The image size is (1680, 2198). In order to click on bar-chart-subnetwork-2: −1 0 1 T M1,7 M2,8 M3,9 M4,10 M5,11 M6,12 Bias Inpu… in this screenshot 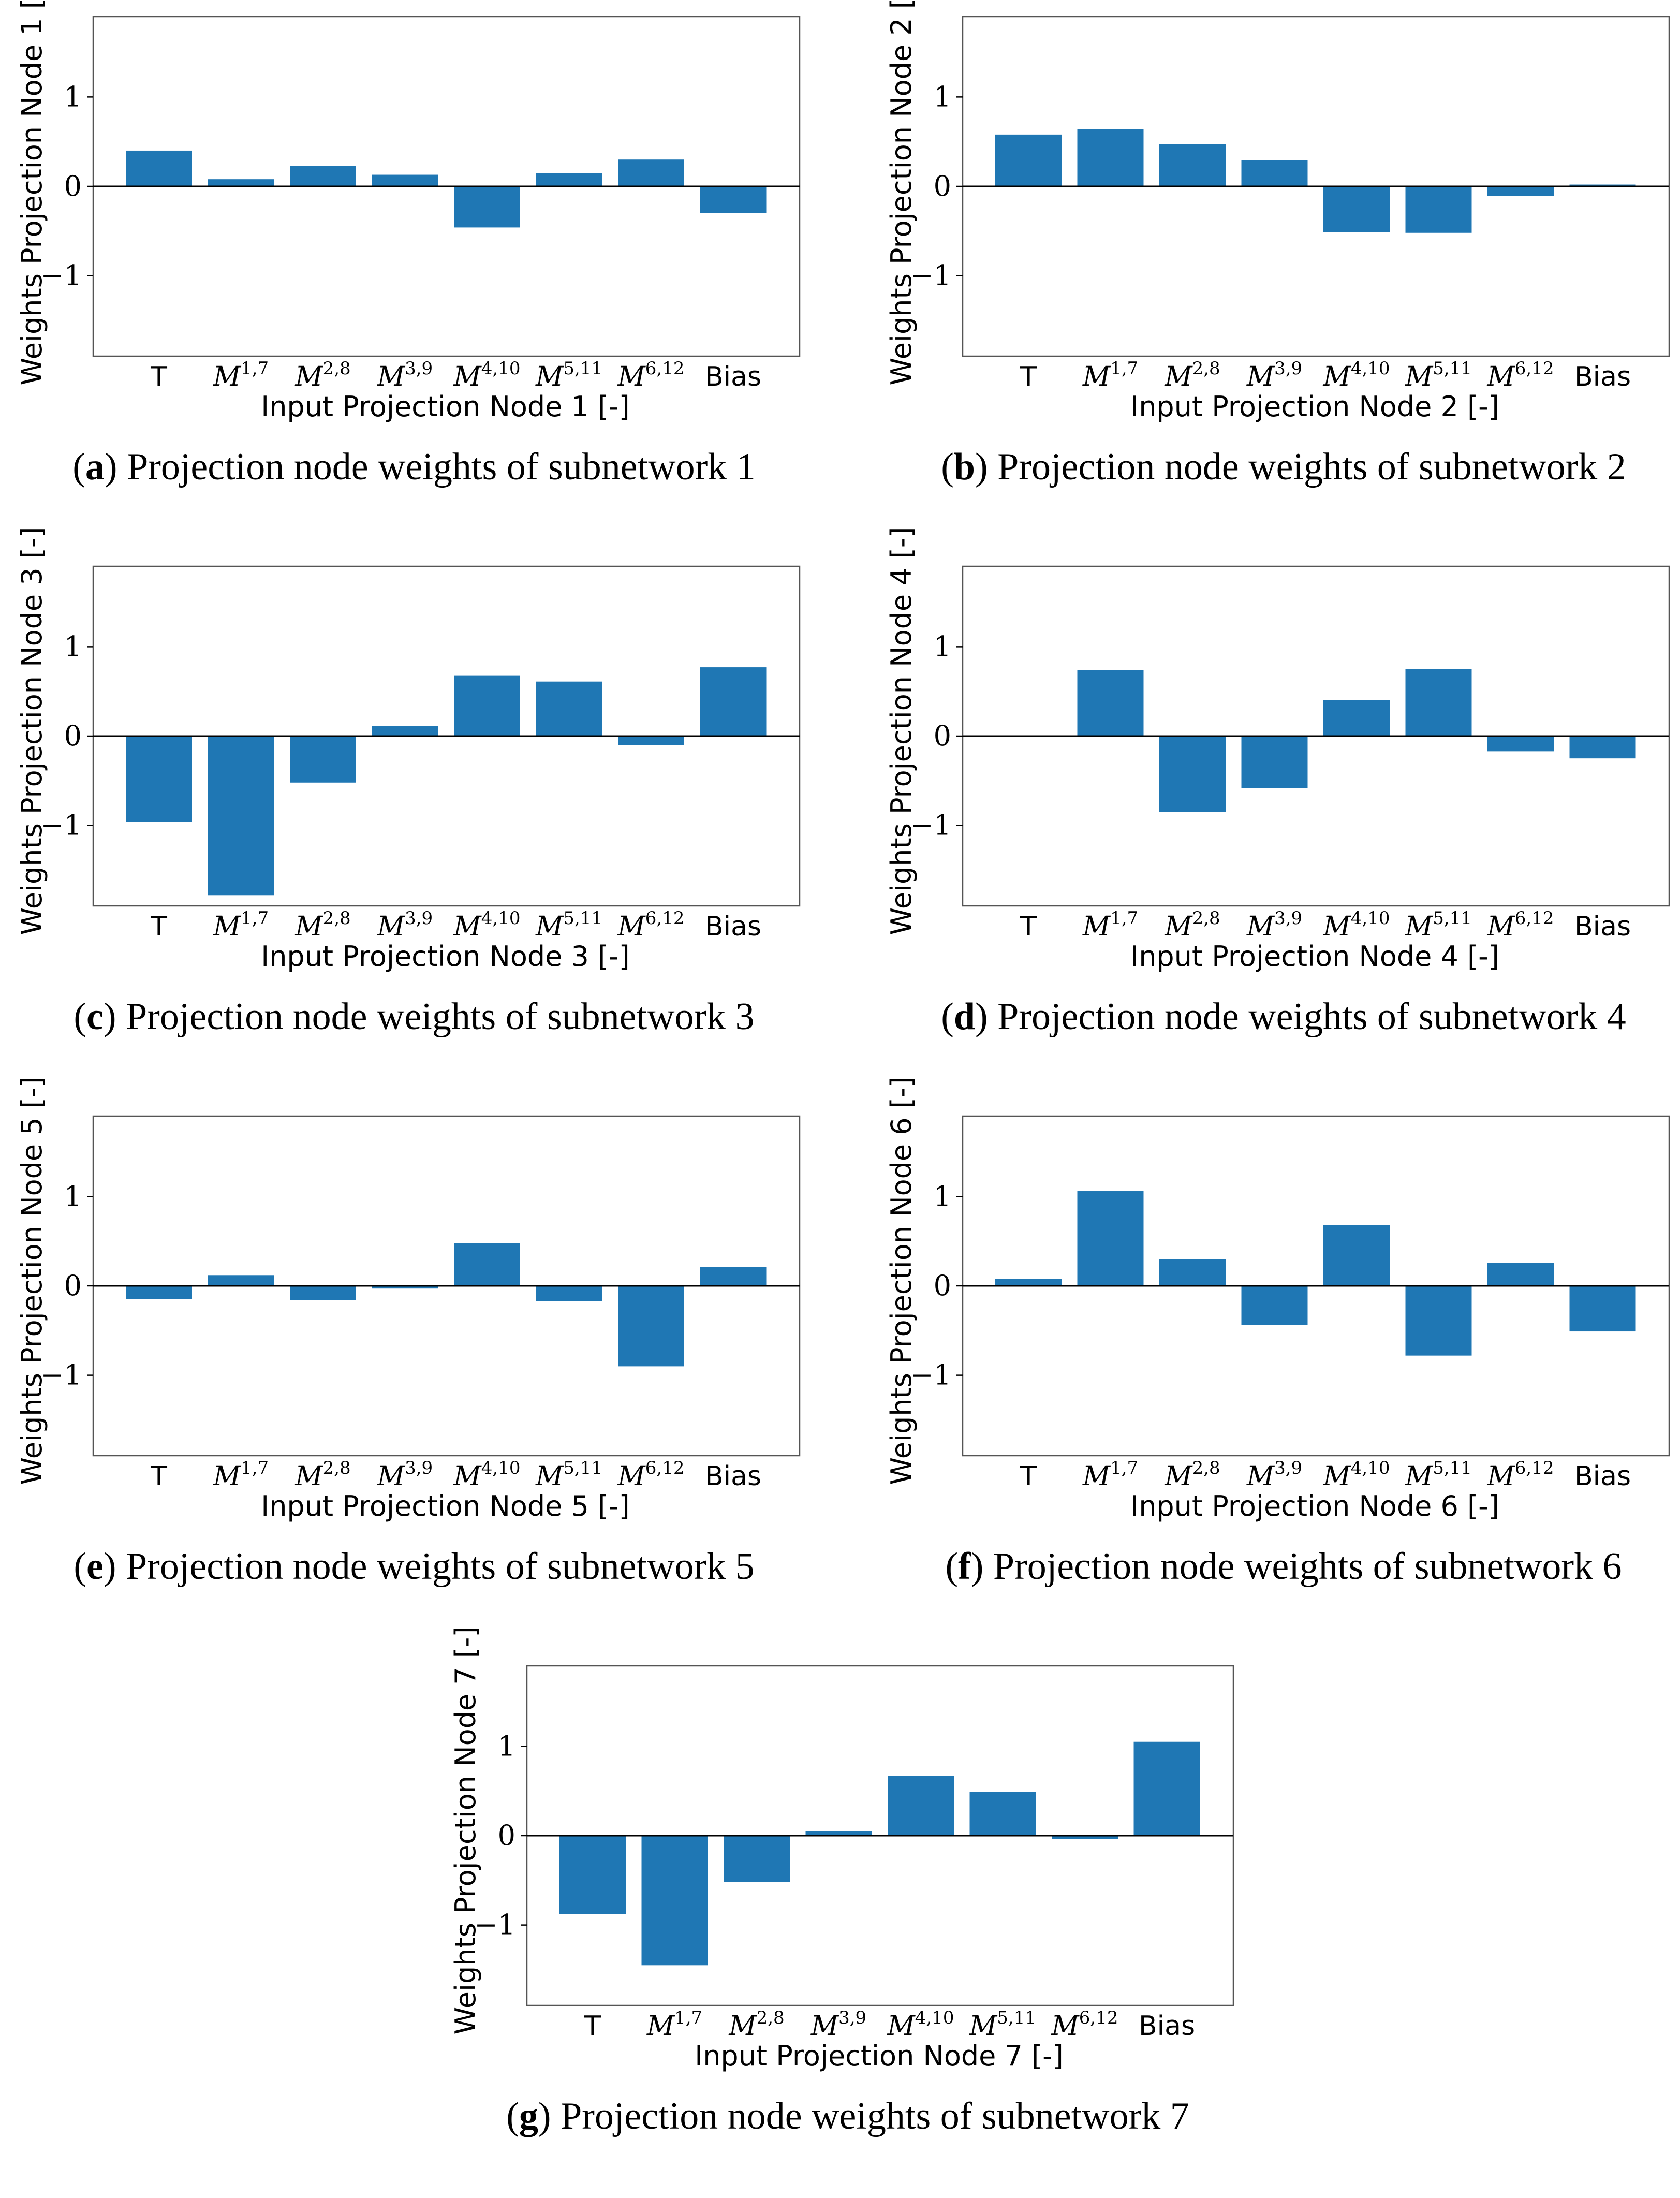, I will do `click(1277, 211)`.